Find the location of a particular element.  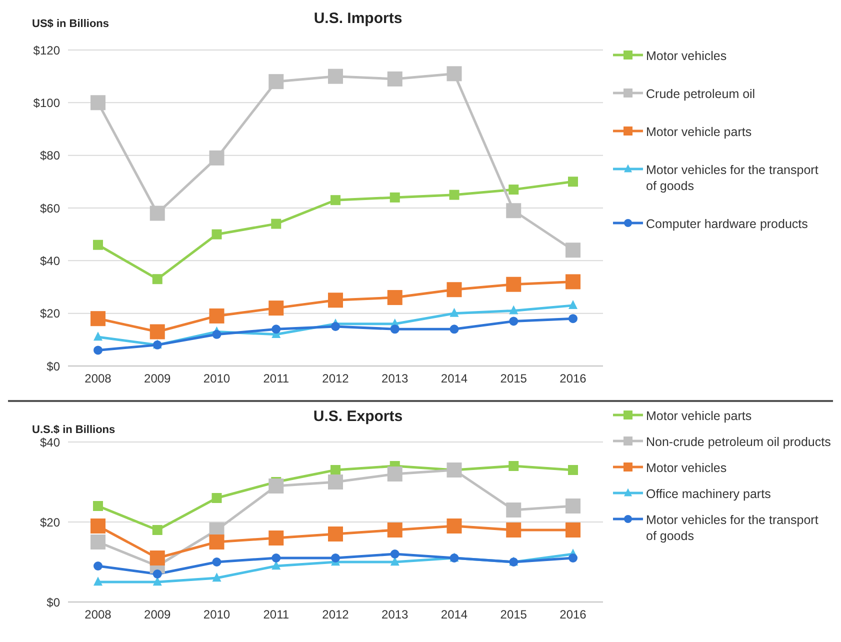

y-tick-label: $120 is located at coordinates (46, 50).